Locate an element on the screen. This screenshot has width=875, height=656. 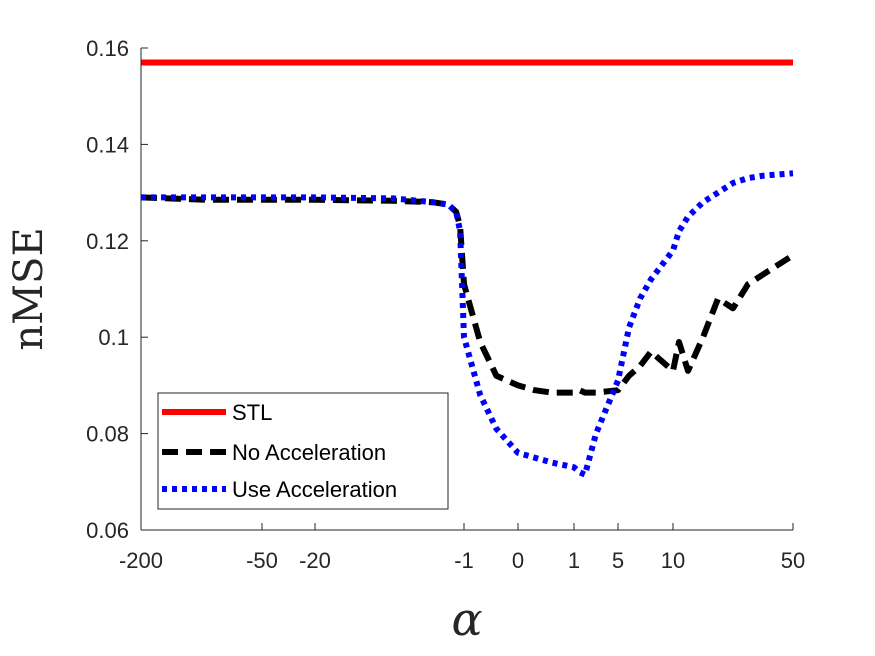
y-axis-title: nMSE is located at coordinates (29, 288).